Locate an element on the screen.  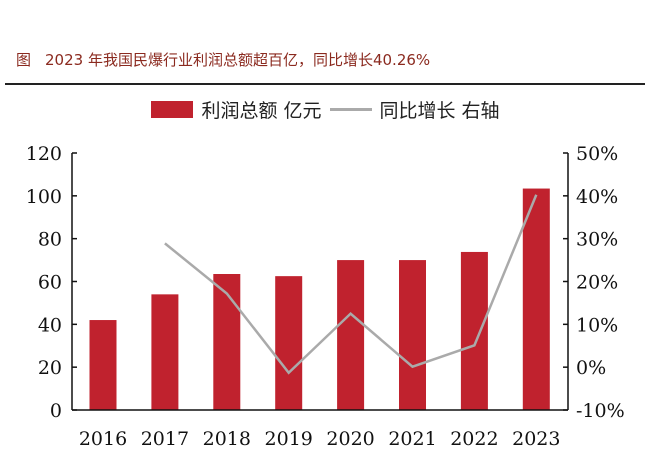
legend: 利润总额 亿元 同比增长 右轴 is located at coordinates (325, 109).